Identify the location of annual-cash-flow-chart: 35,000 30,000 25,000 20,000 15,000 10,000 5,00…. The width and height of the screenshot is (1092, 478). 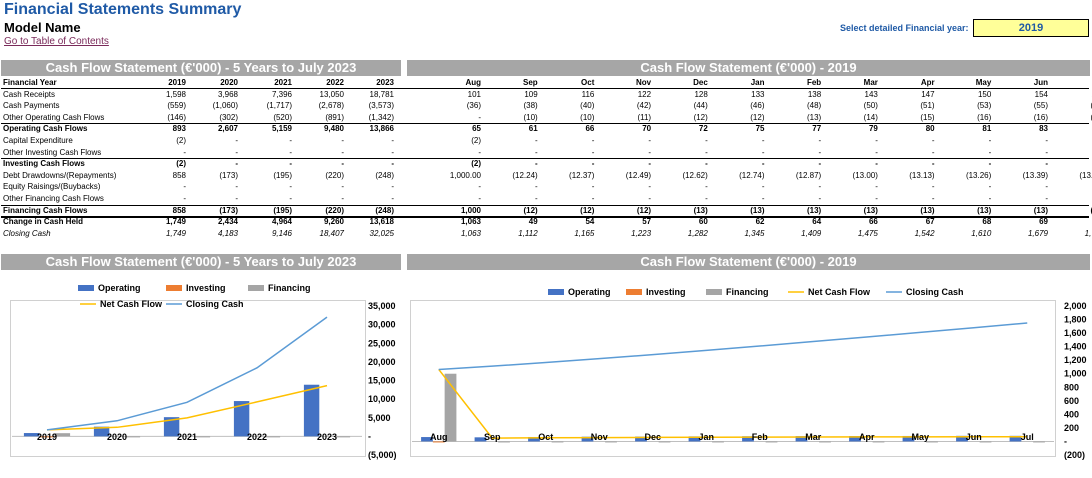
(204, 371).